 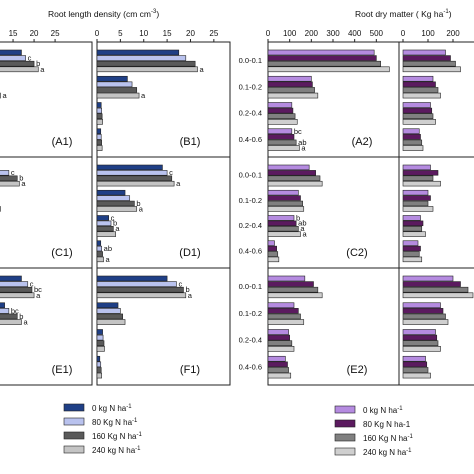 What do you see at coordinates (97, 33) in the screenshot?
I see `x-tick-label: 0` at bounding box center [97, 33].